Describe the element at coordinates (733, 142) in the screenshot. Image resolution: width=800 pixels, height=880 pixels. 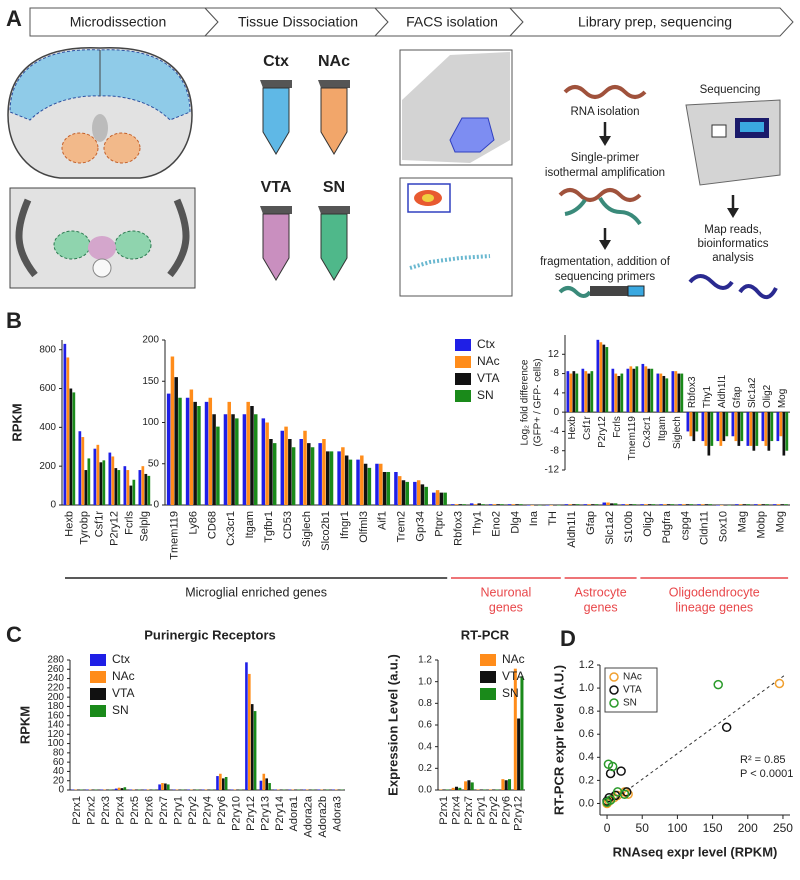
I see `sequencer-body` at that location.